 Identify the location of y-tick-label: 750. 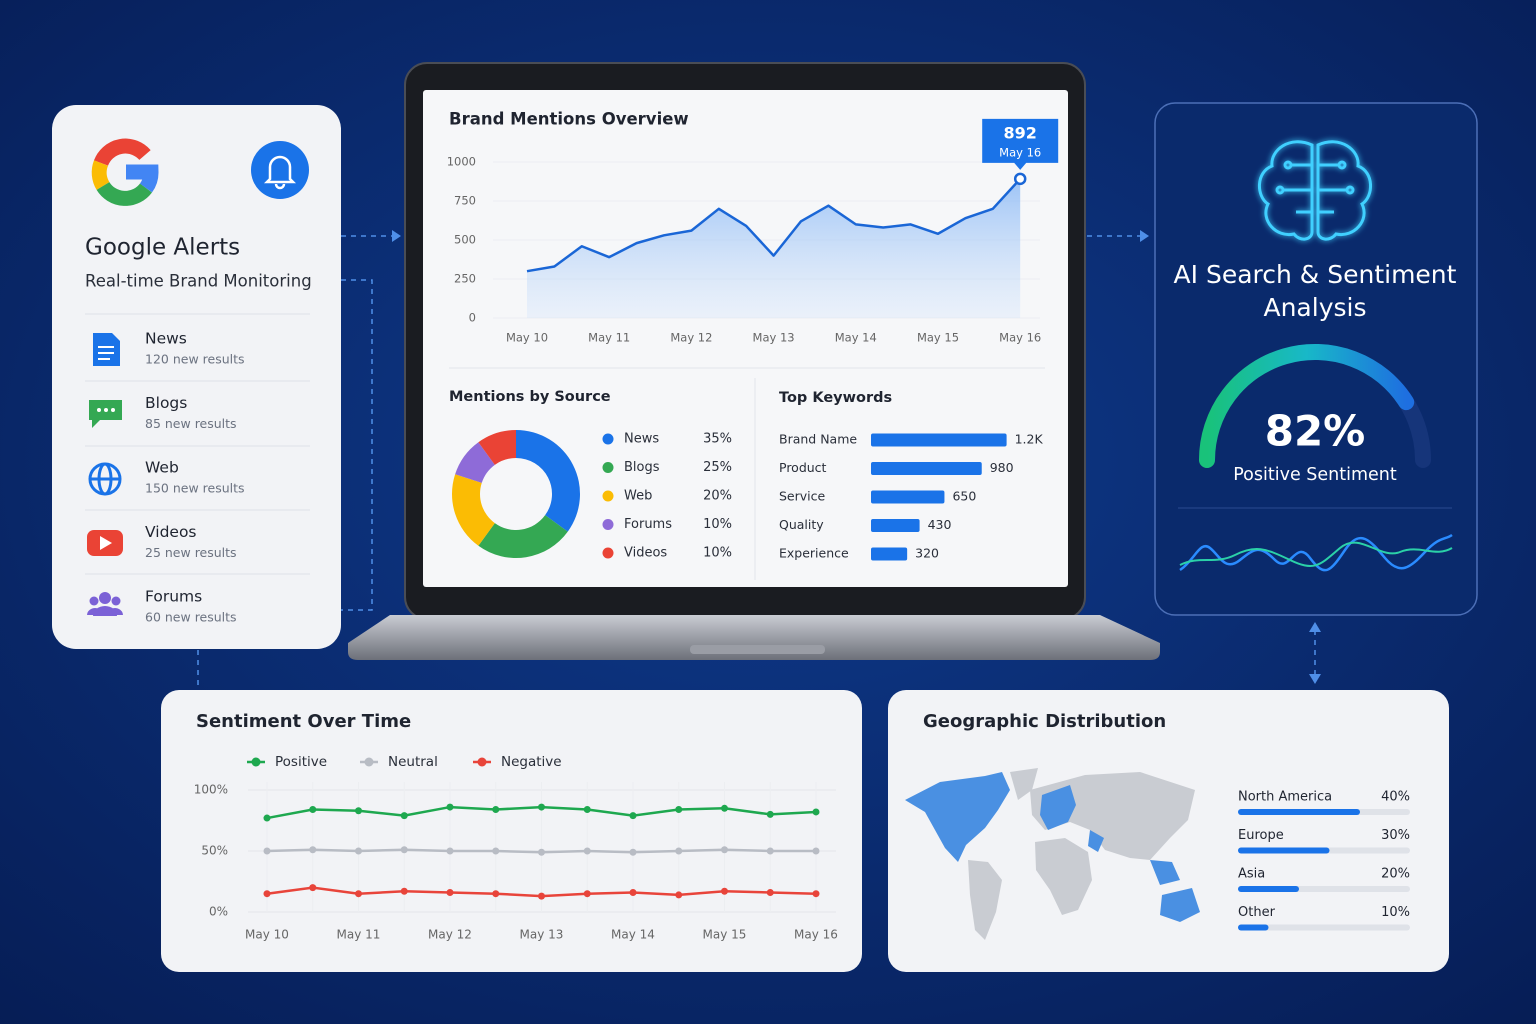
(465, 201).